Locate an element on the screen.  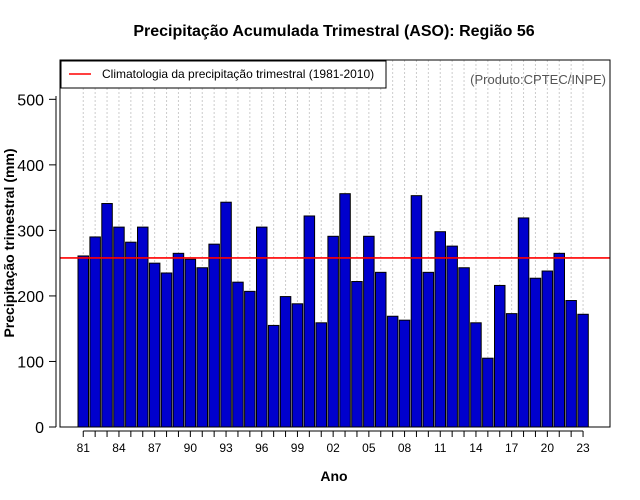
x-tick-label: 17 is located at coordinates (512, 448).